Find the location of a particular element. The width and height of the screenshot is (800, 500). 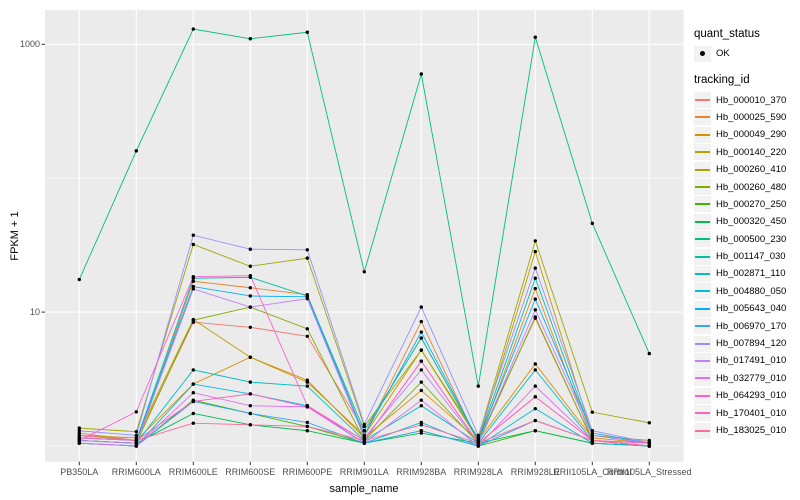

legend-item: Hb_005643_040 is located at coordinates (746, 308).